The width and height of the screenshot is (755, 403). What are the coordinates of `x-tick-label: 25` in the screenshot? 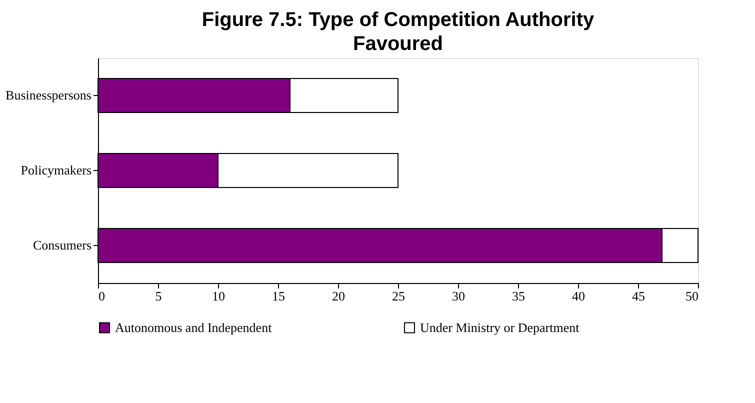 It's located at (398, 296).